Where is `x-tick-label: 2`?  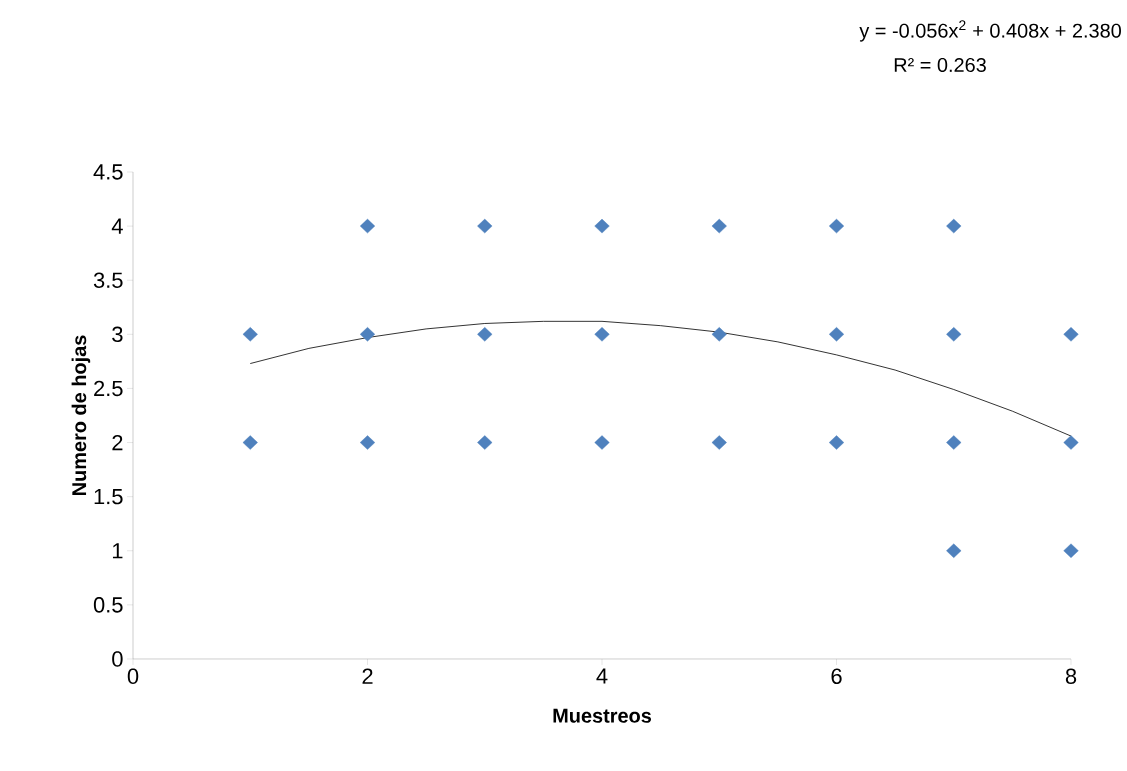 x-tick-label: 2 is located at coordinates (367, 676).